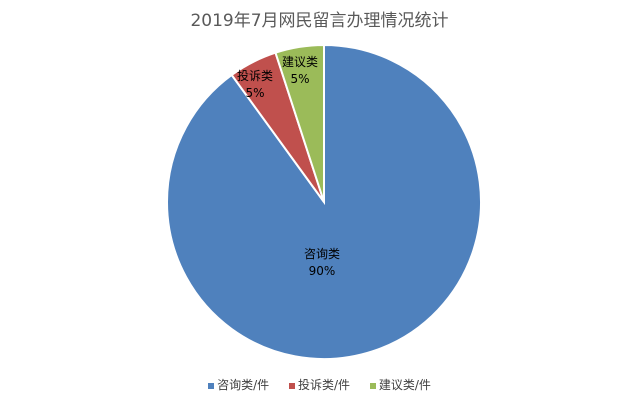 The width and height of the screenshot is (639, 402). I want to click on data-label-value: 90%, so click(322, 271).